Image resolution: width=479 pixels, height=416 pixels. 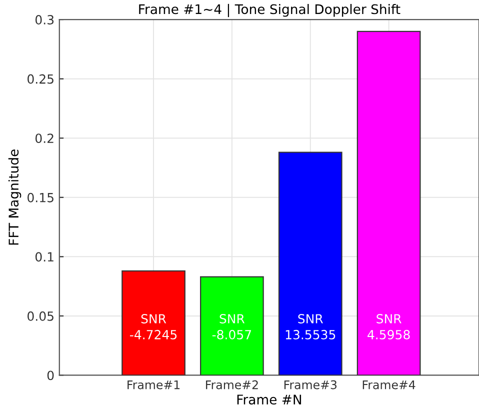 I want to click on annotation: SNR 13.5535, so click(x=311, y=327).